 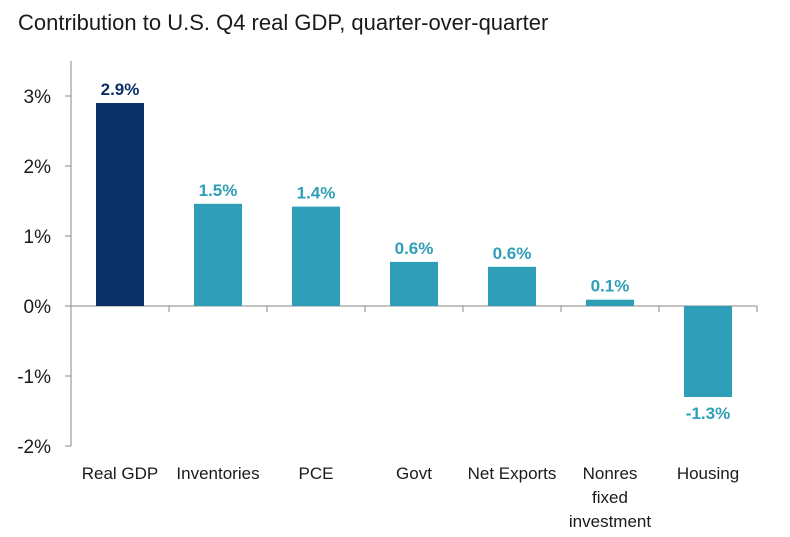 I want to click on category-label: Nonres, so click(x=610, y=473).